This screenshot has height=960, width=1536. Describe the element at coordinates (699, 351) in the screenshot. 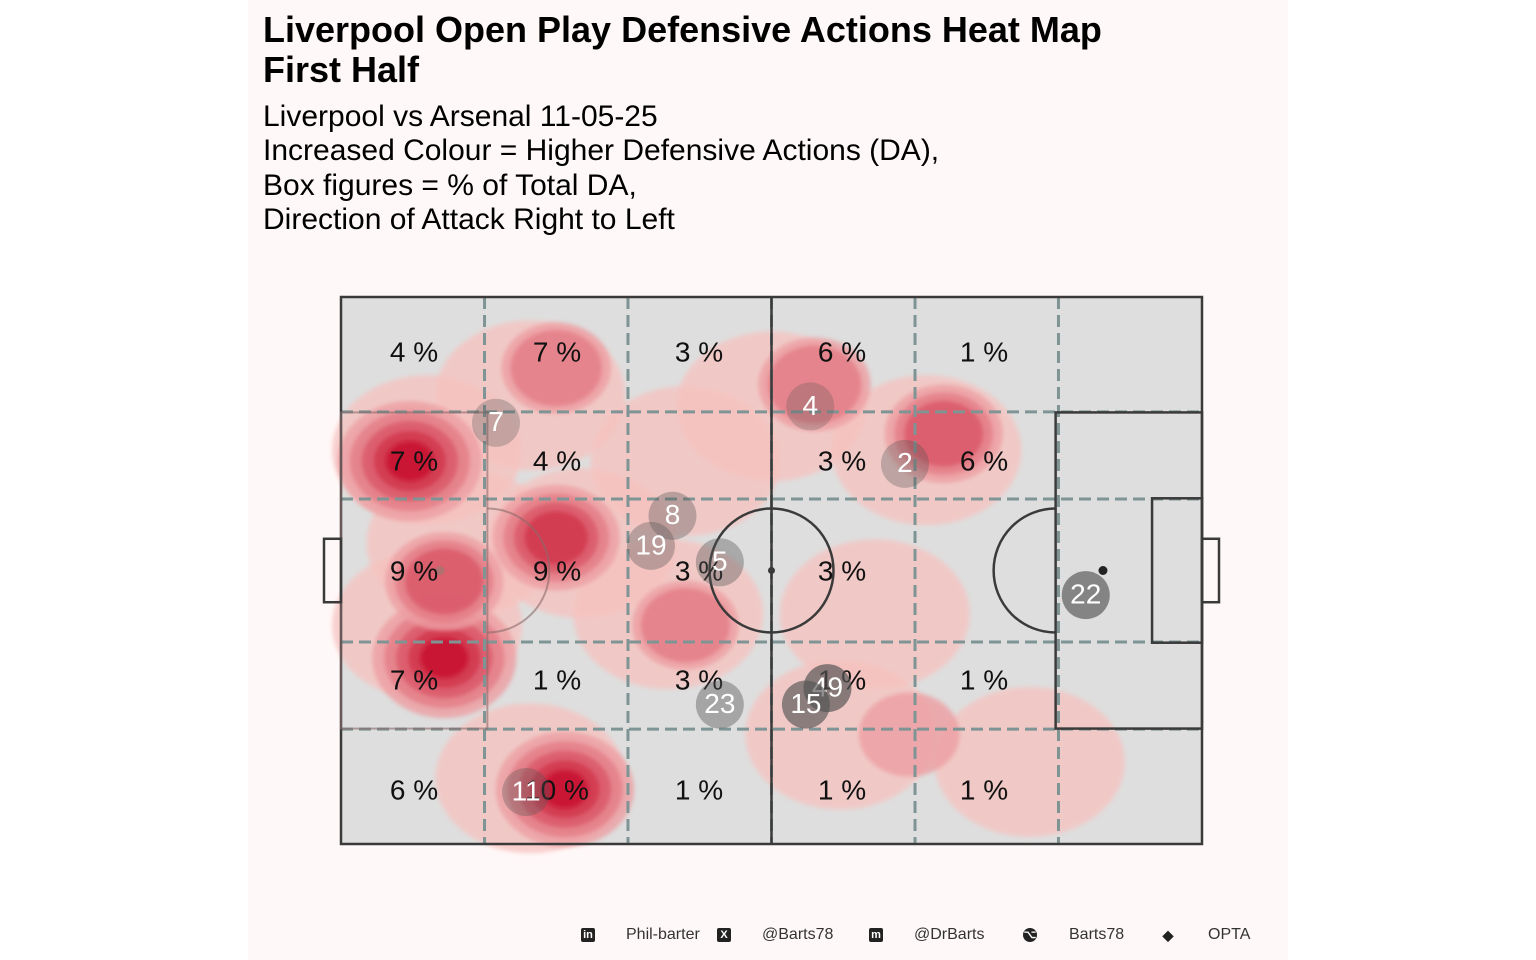

I see `zone-percentage-r0-c2: 3 %` at that location.